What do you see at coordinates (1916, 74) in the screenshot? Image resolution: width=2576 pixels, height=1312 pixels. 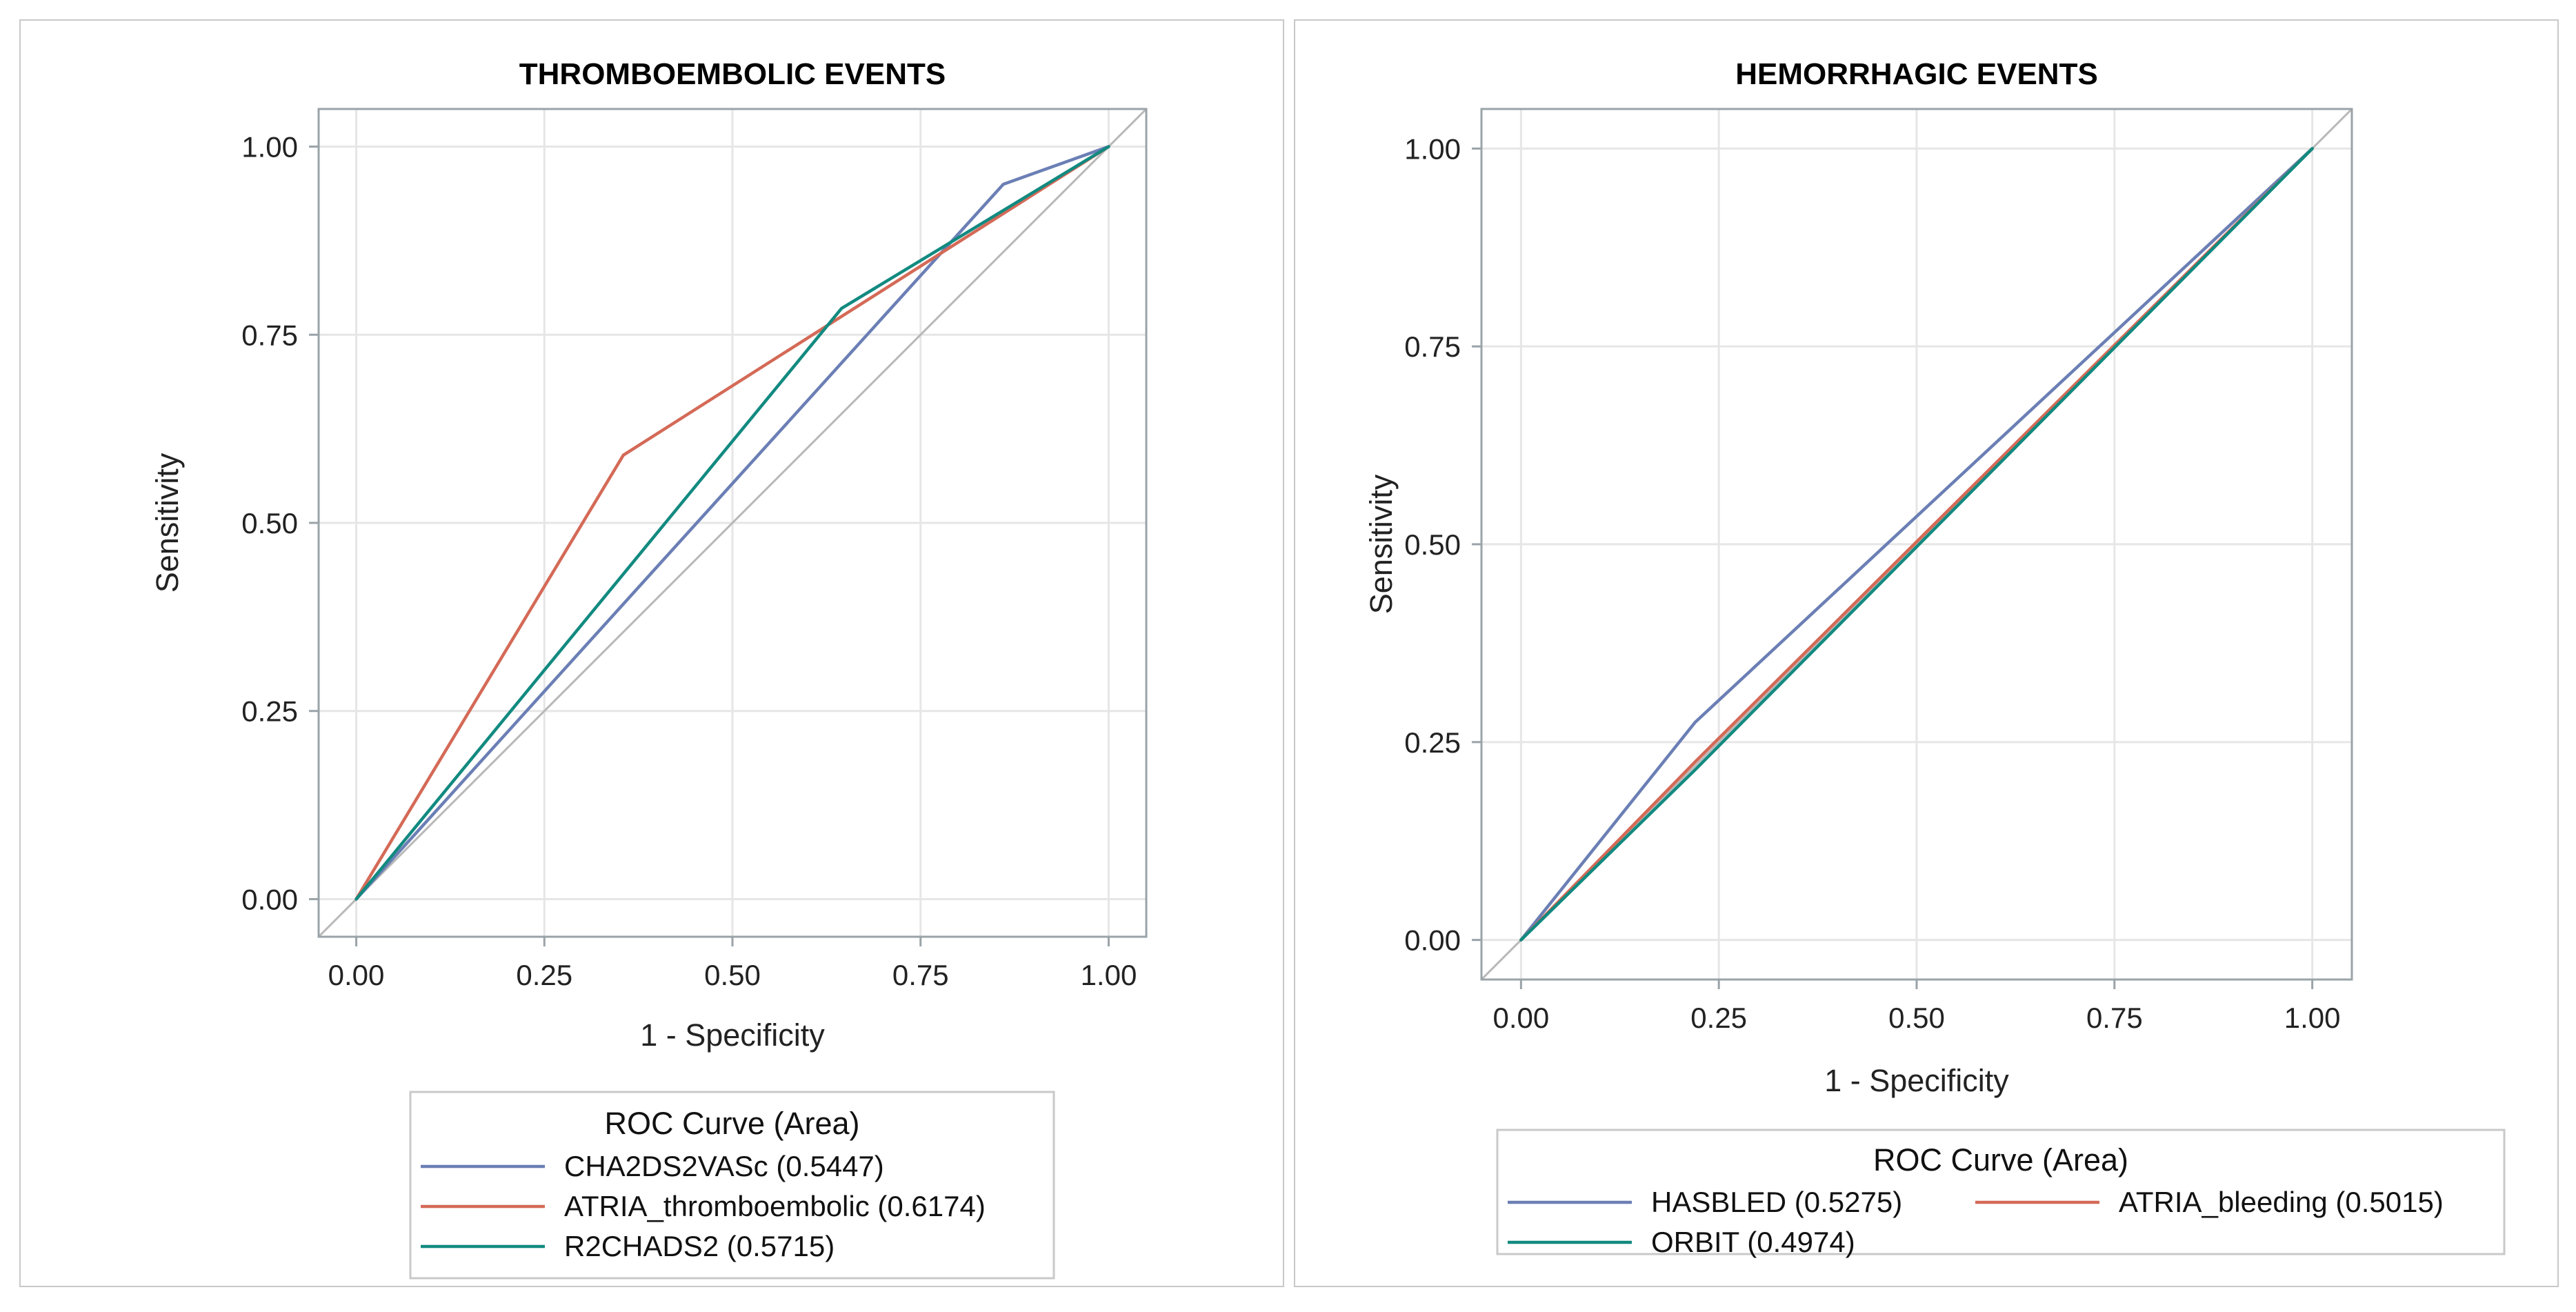 I see `chart-title: HEMORRHAGIC EVENTS` at bounding box center [1916, 74].